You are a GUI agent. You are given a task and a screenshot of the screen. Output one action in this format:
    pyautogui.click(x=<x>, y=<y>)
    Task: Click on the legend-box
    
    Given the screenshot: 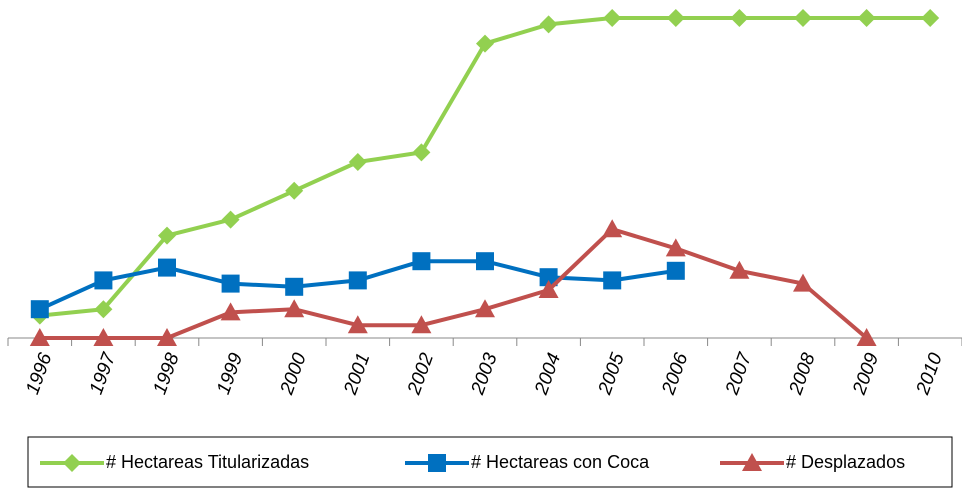 What is the action you would take?
    pyautogui.click(x=490, y=462)
    